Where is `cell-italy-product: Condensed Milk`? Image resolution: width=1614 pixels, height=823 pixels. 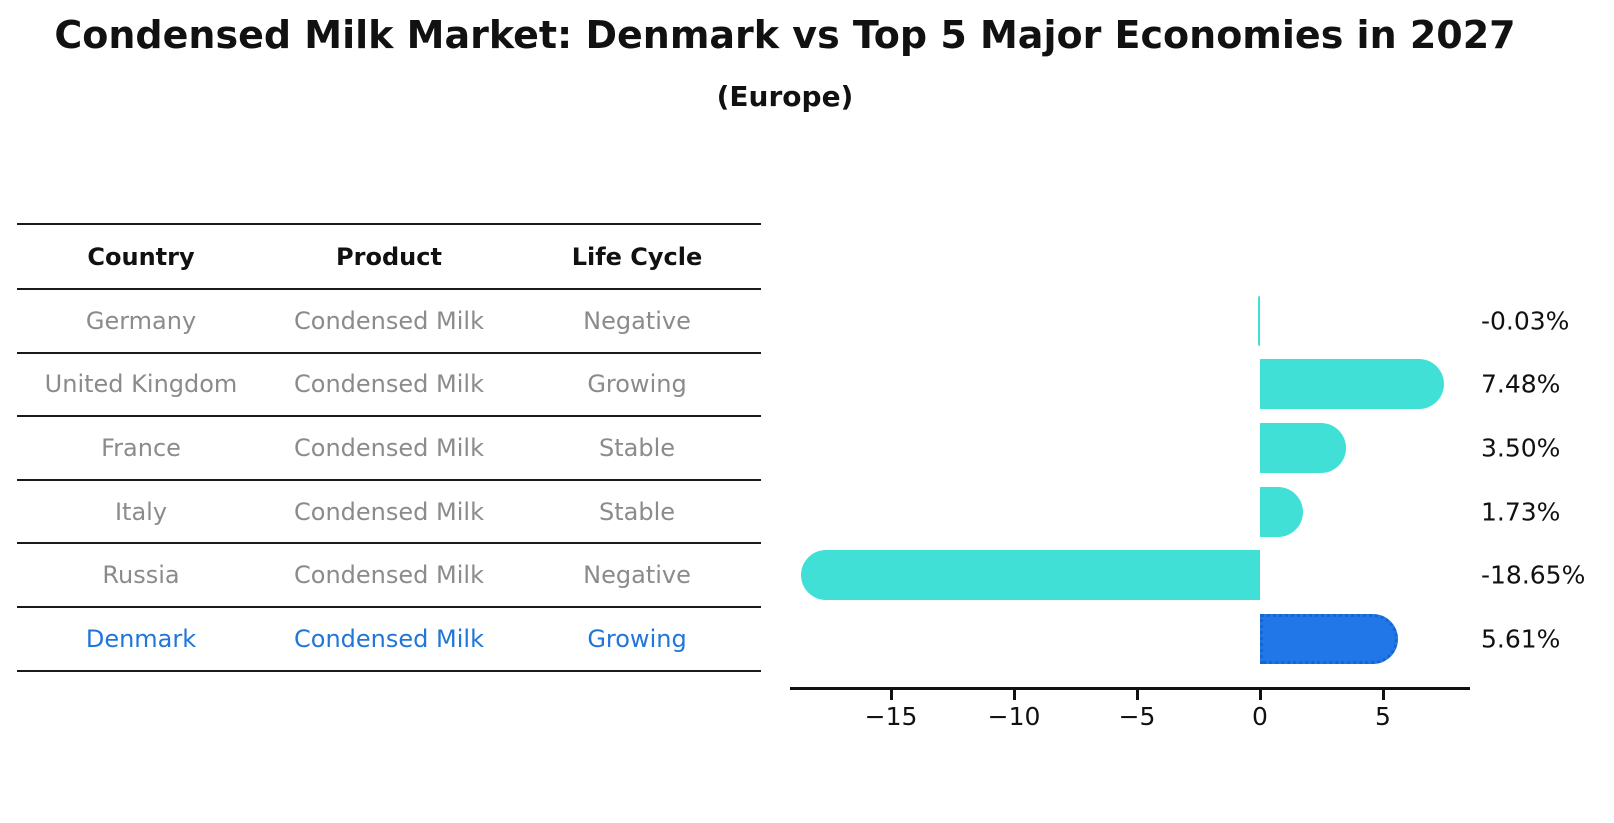
cell-italy-product: Condensed Milk is located at coordinates (389, 511).